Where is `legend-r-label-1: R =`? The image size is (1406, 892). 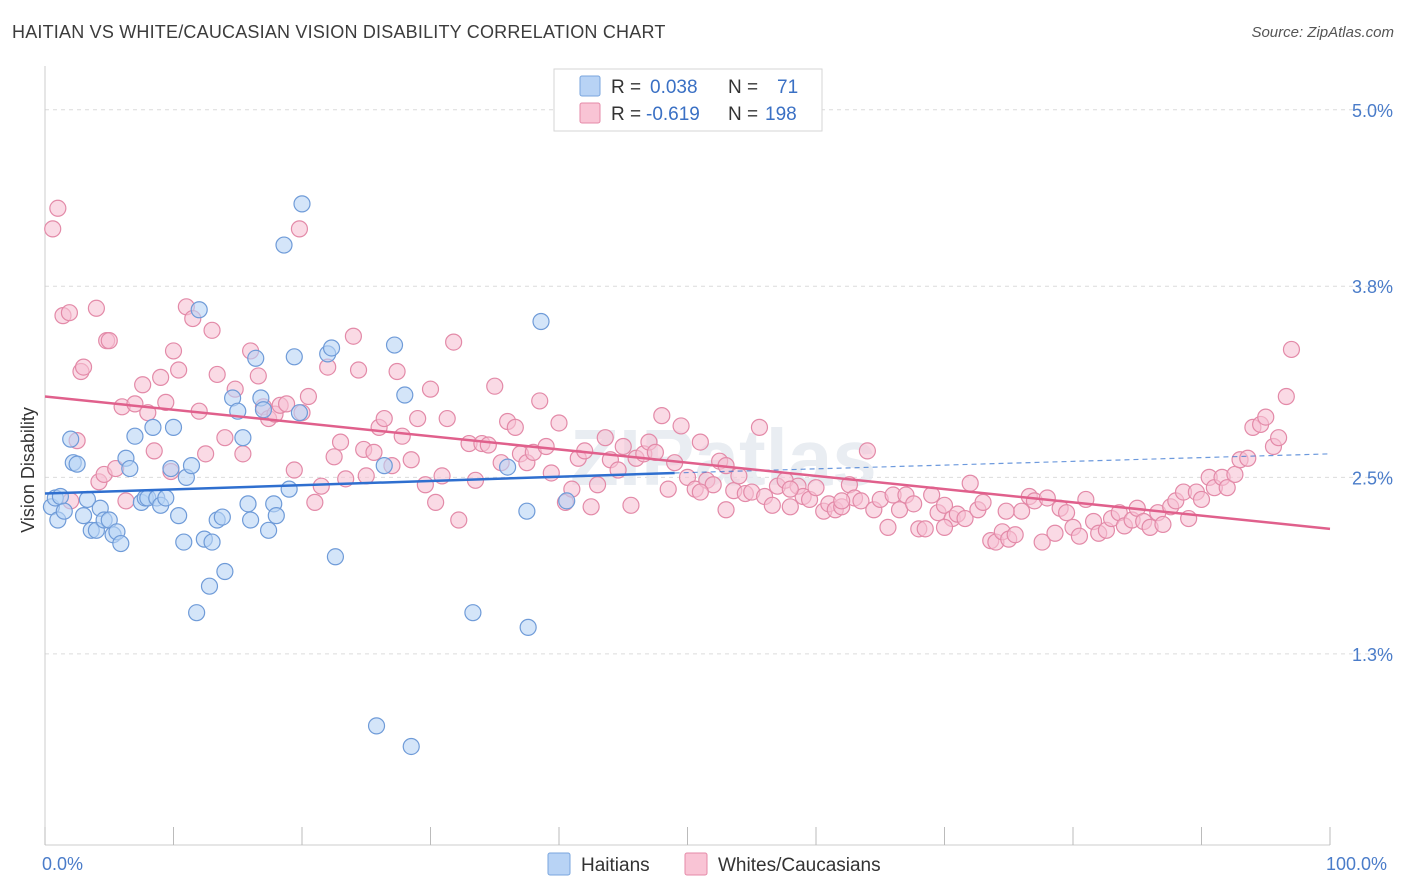 legend-r-label-1: R = is located at coordinates (626, 87).